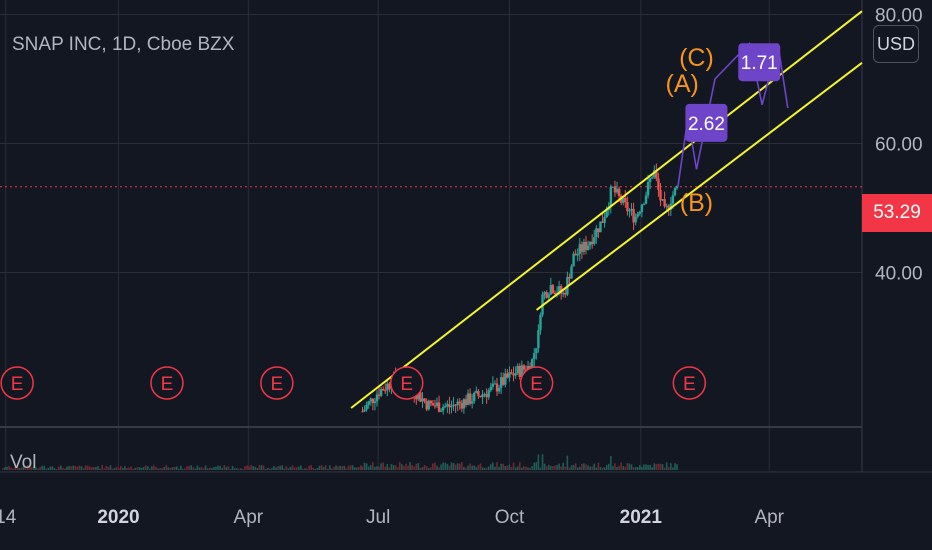 This screenshot has width=932, height=550. What do you see at coordinates (896, 44) in the screenshot?
I see `currency-button: USD` at bounding box center [896, 44].